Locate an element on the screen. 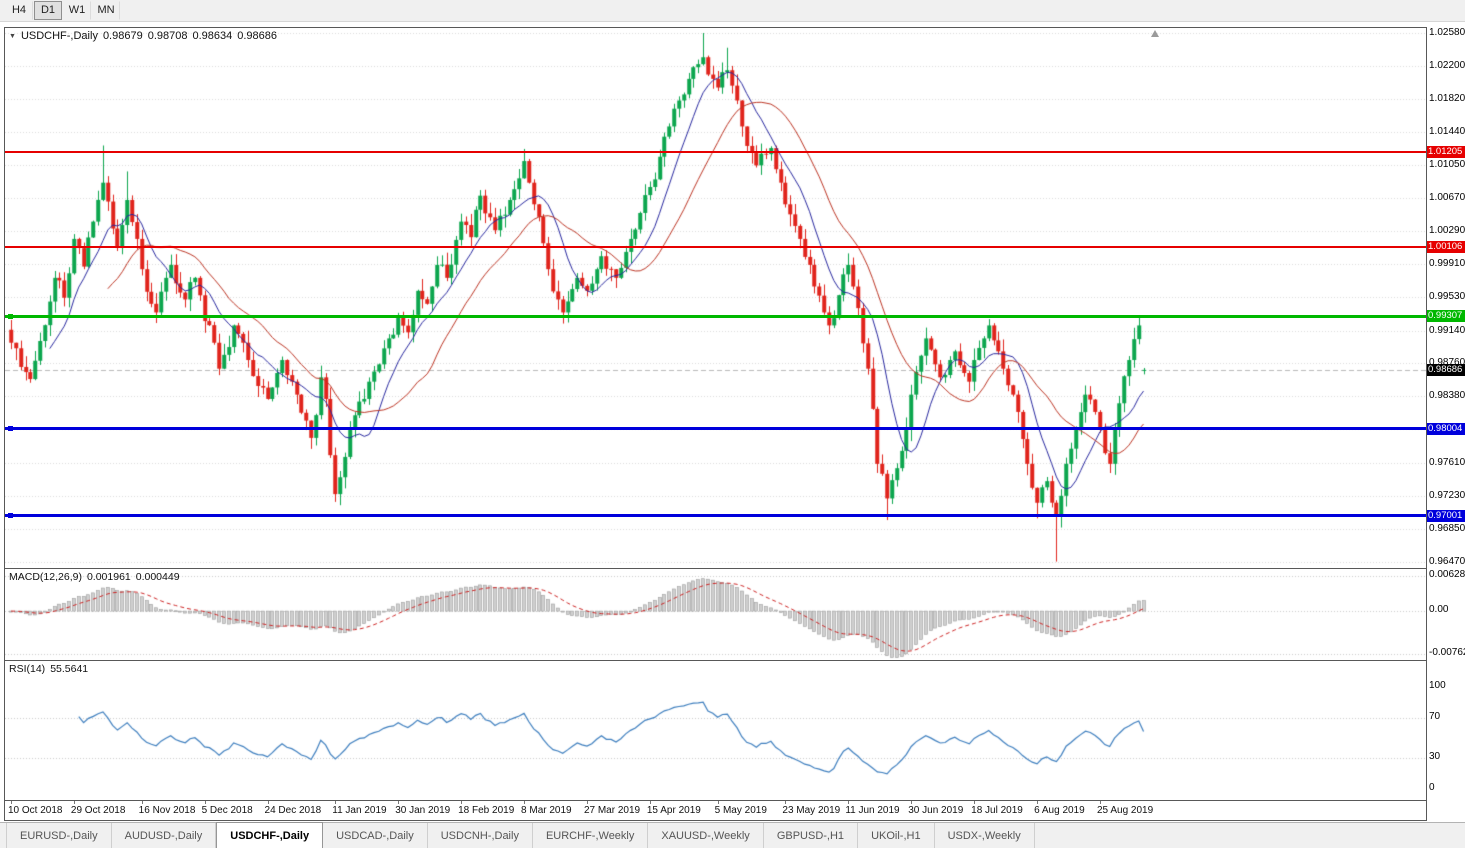 This screenshot has height=848, width=1465. macd-pane: MACD(12,26,9) 0.001961 0.000449 is located at coordinates (715, 614).